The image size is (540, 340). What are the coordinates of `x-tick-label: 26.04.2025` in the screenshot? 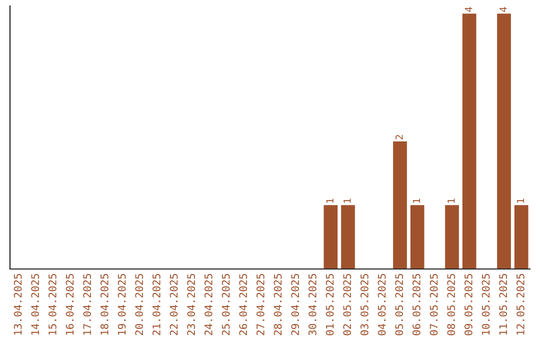 It's located at (243, 305).